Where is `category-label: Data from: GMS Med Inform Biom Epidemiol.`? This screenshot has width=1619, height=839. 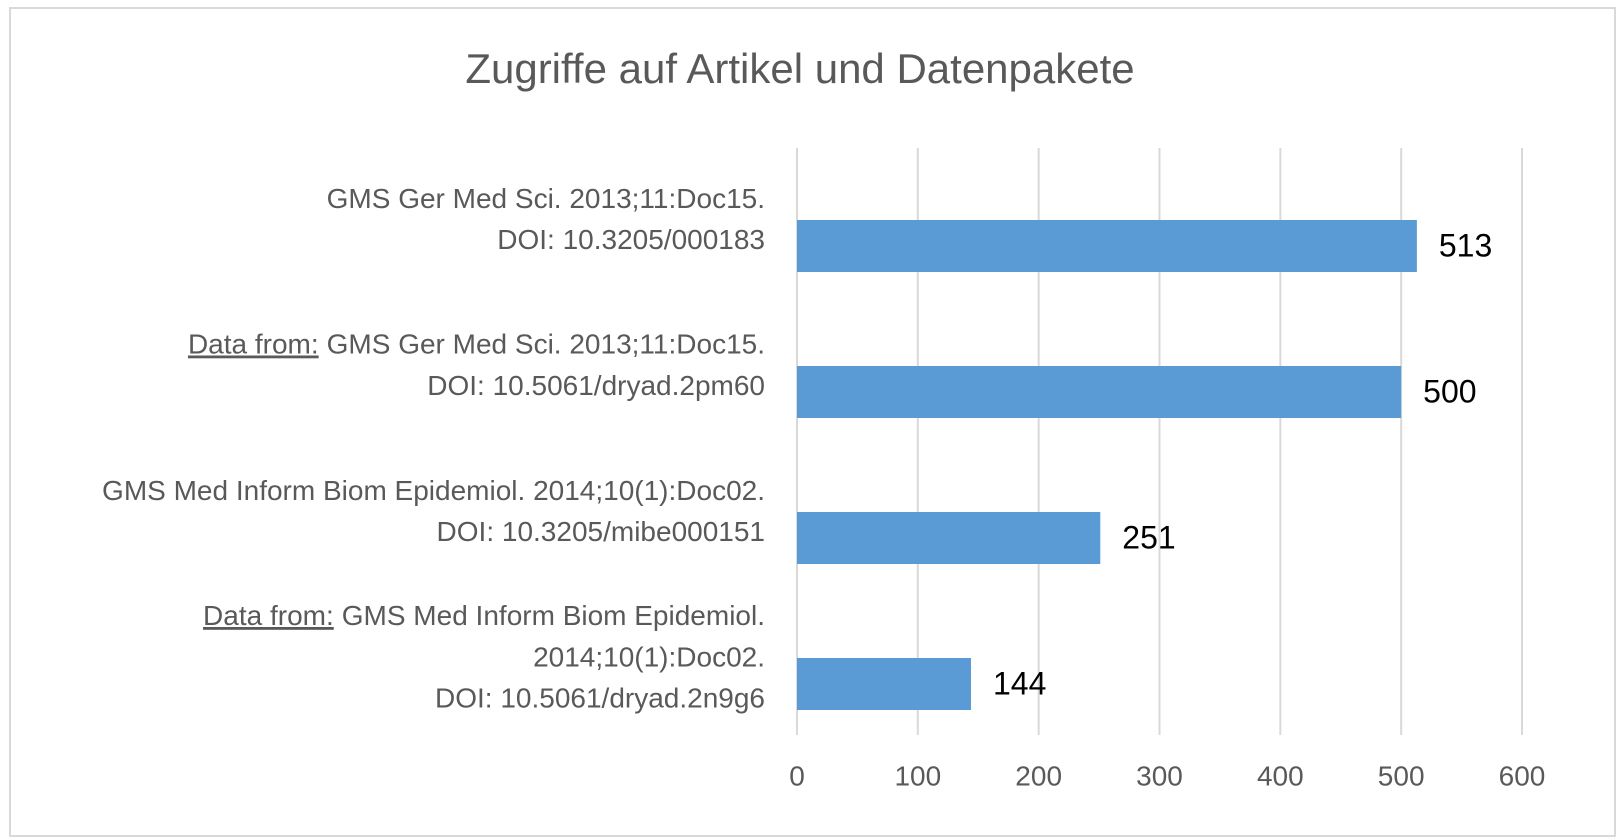 category-label: Data from: GMS Med Inform Biom Epidemiol. is located at coordinates (484, 615).